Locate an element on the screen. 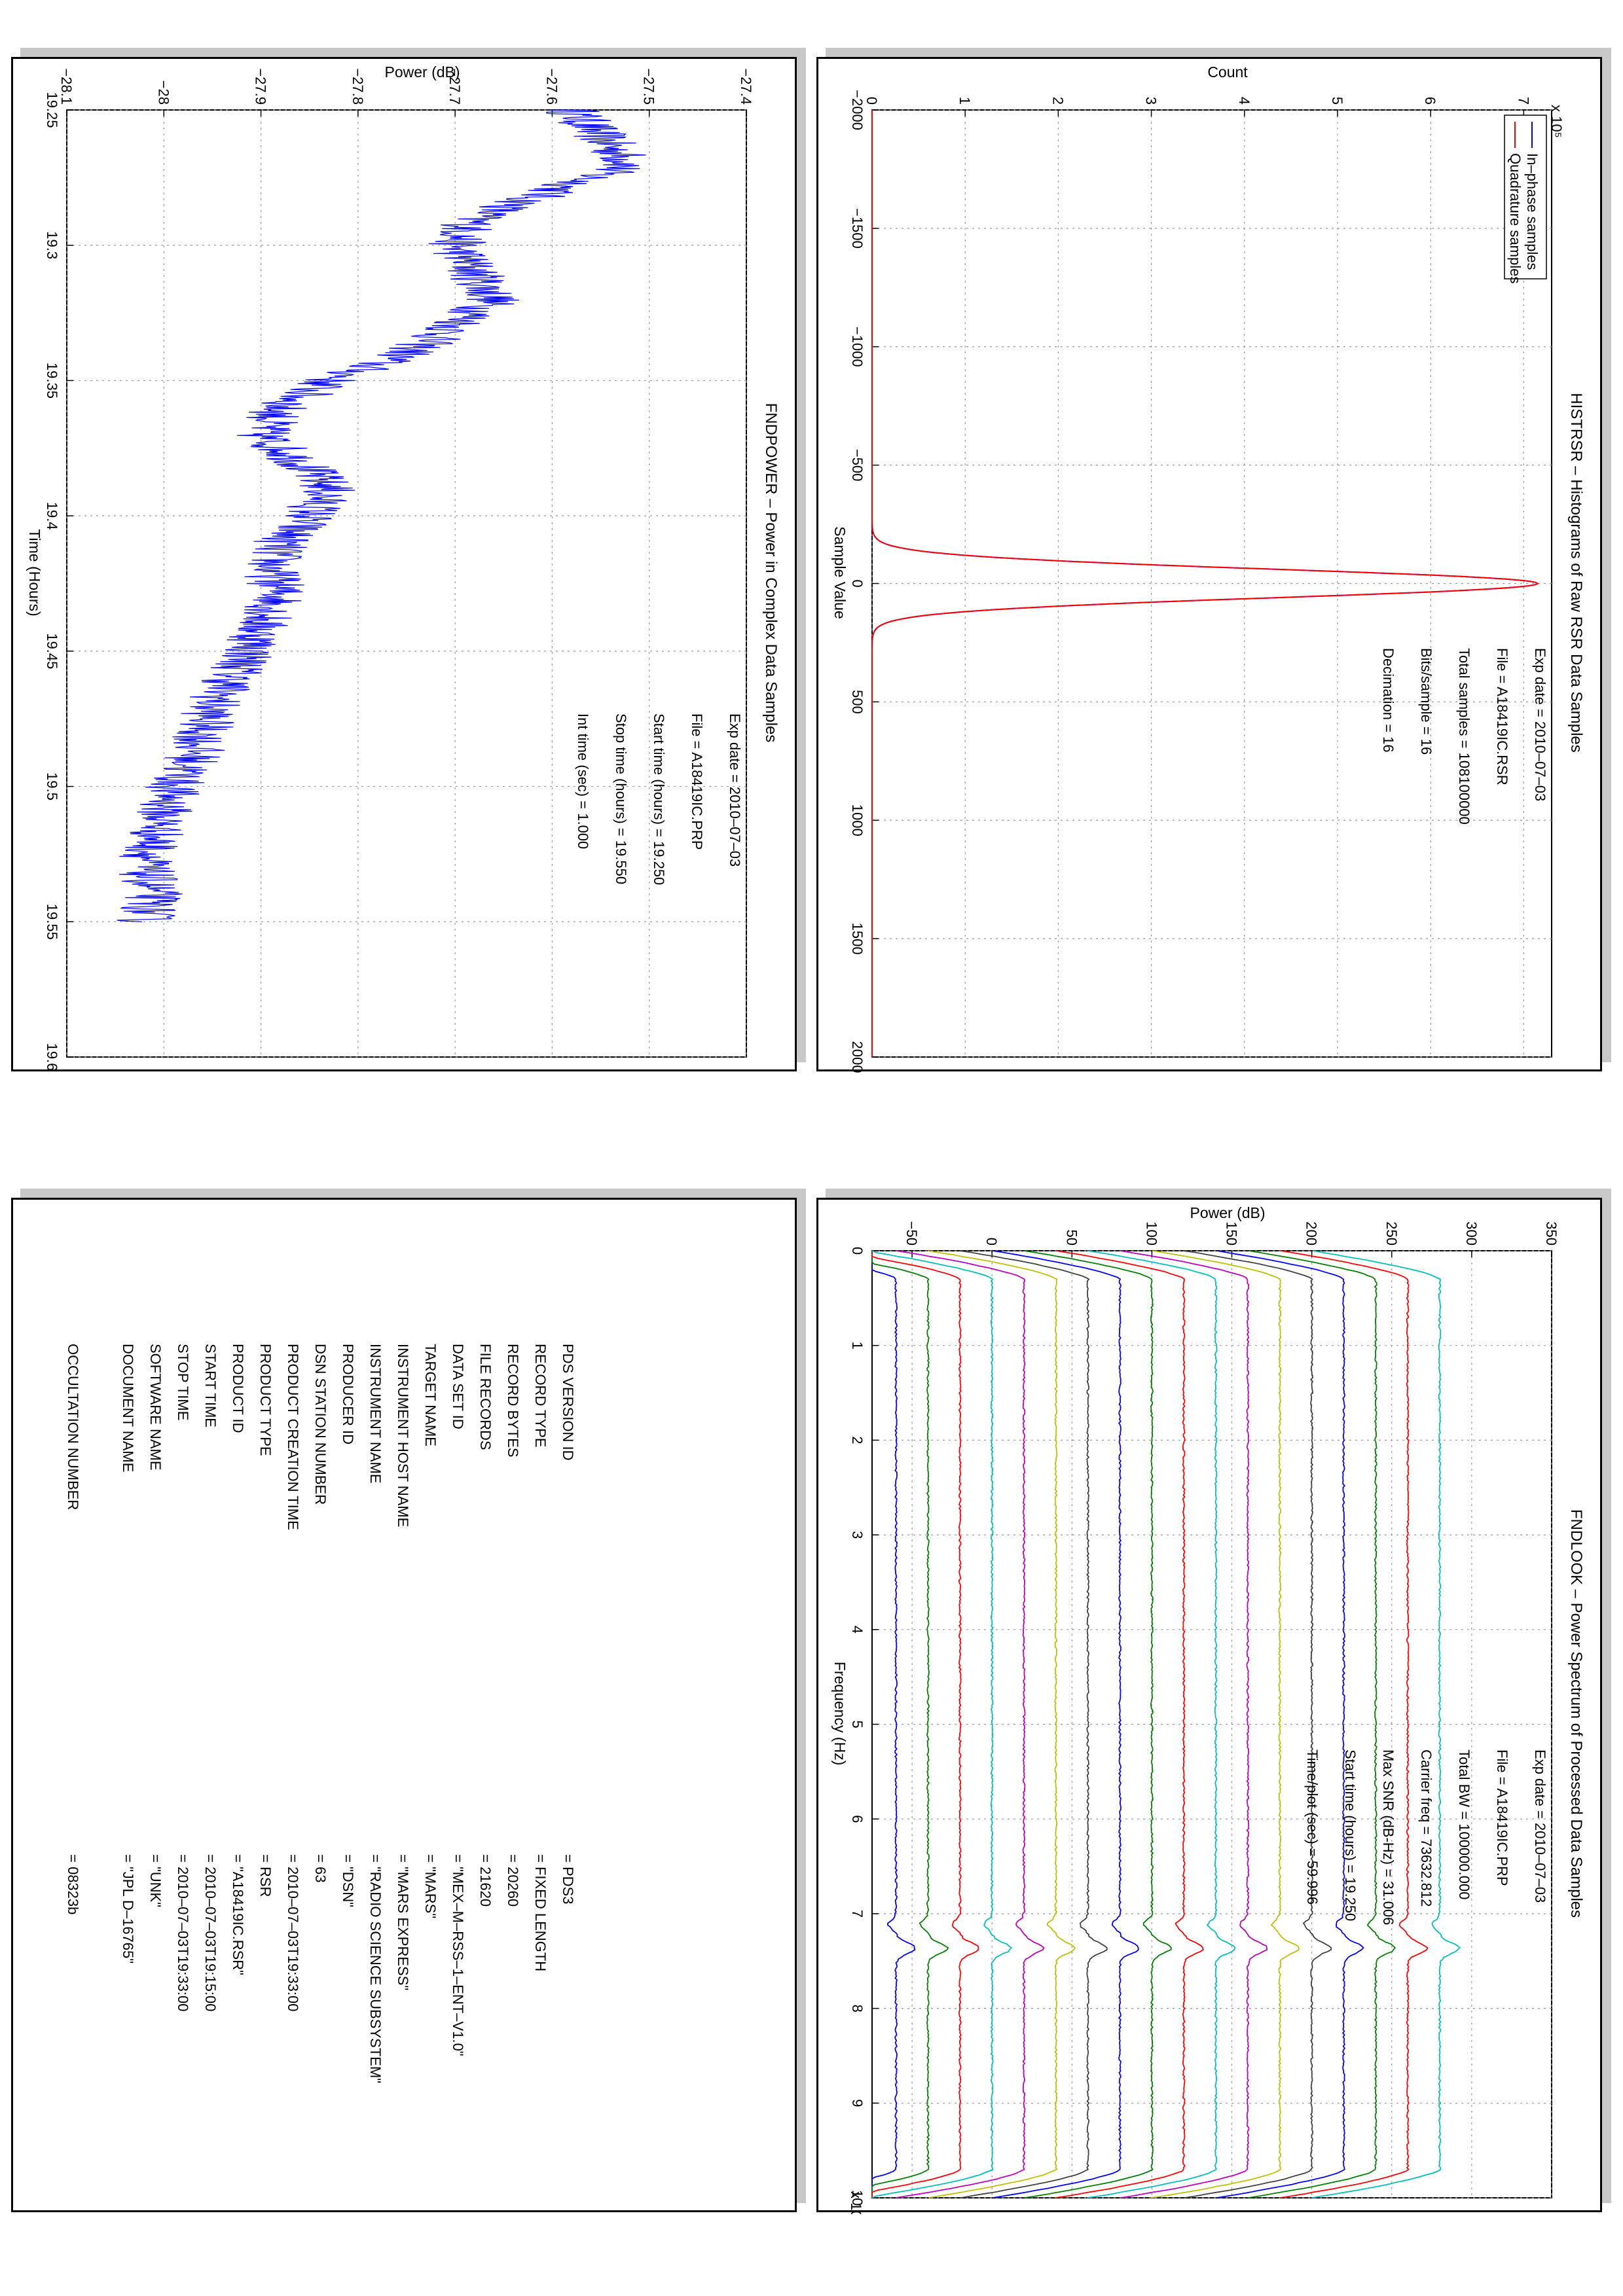 The width and height of the screenshot is (1623, 2296). label-key: DATA SET ID is located at coordinates (458, 1386).